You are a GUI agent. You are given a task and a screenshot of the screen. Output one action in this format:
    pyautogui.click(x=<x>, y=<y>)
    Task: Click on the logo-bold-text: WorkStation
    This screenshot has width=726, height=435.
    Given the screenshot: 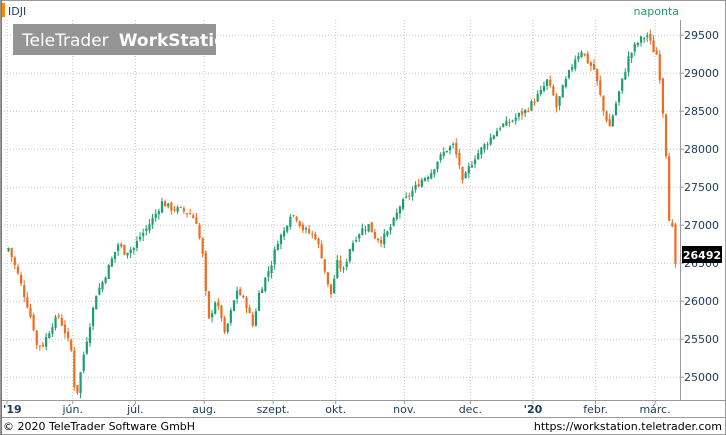 What is the action you would take?
    pyautogui.click(x=178, y=41)
    